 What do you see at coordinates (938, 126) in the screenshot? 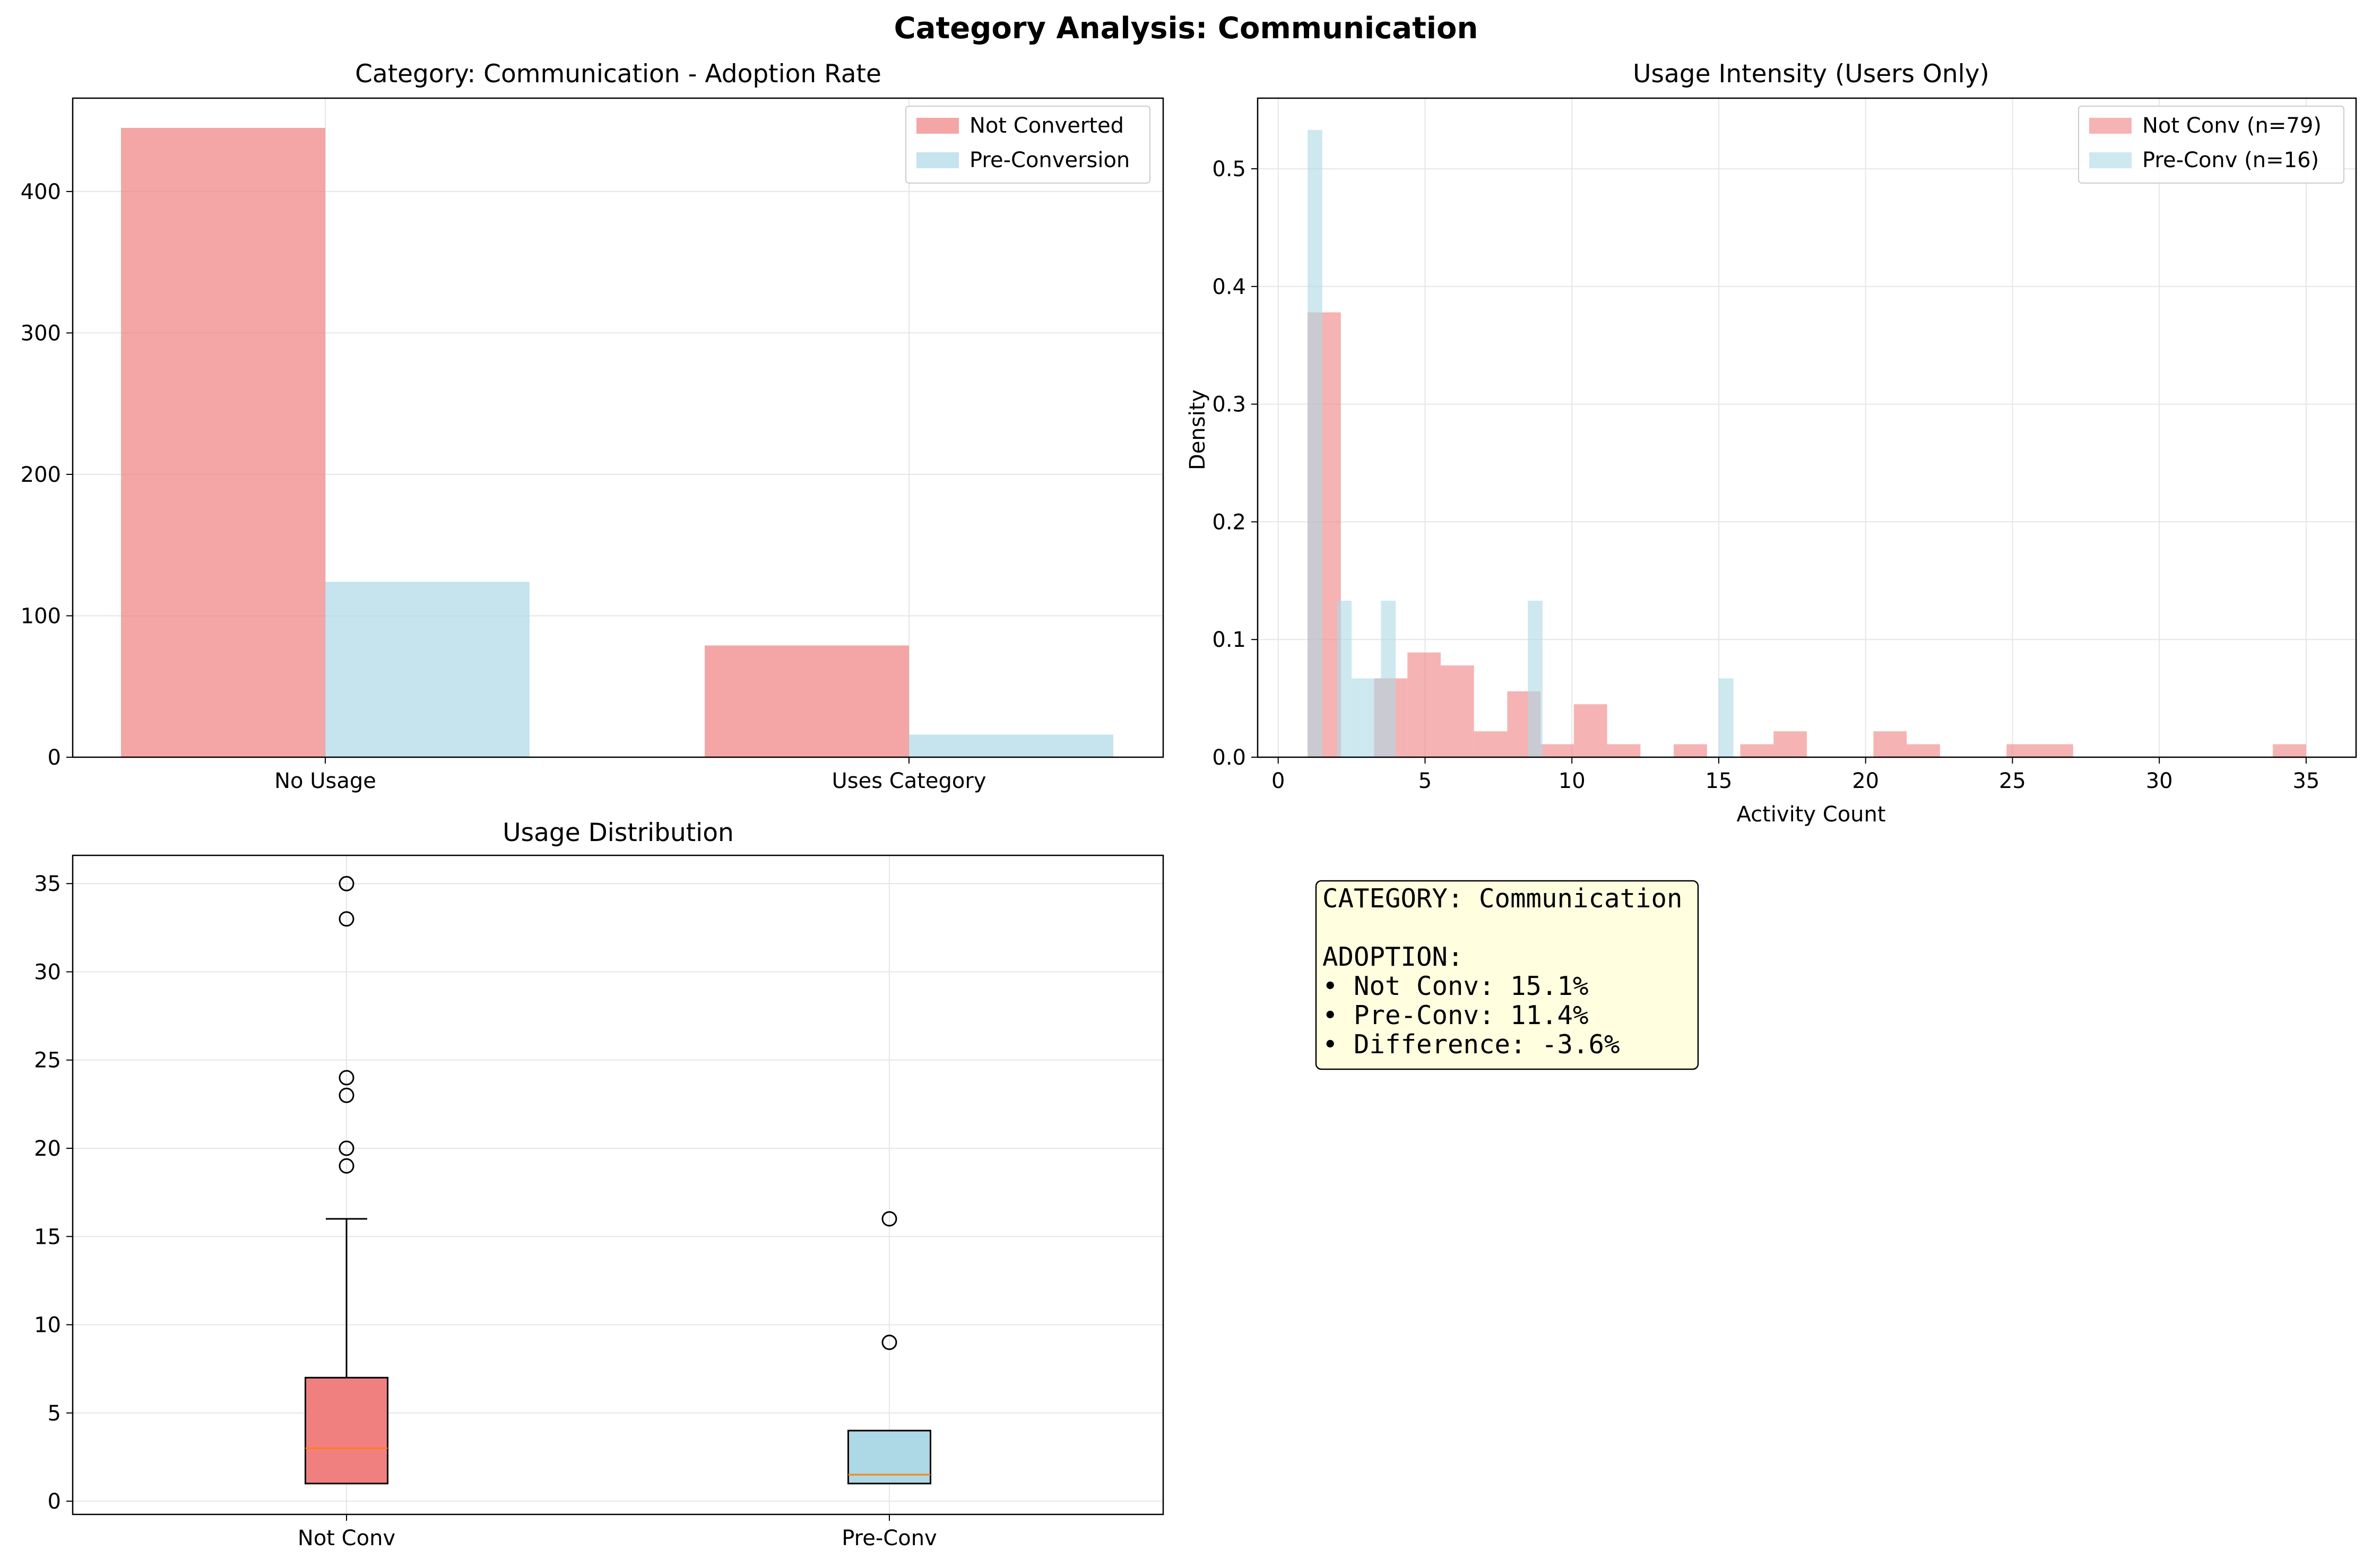
I see `legend-swatch-not-converted` at bounding box center [938, 126].